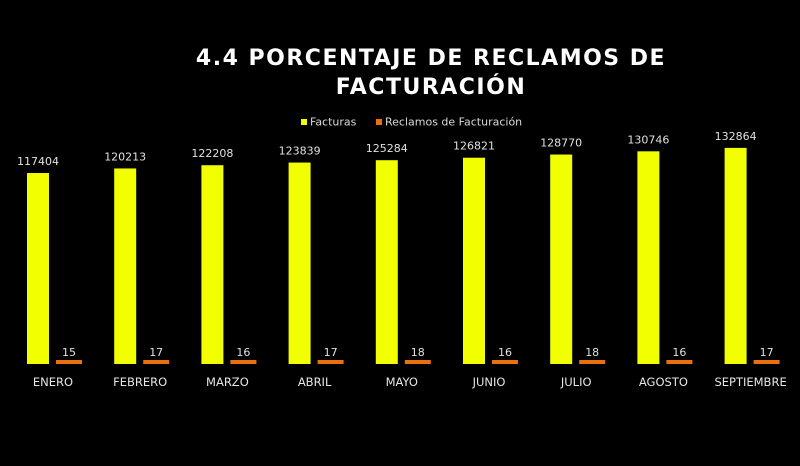 The width and height of the screenshot is (800, 466). What do you see at coordinates (140, 382) in the screenshot?
I see `x-axis-tick-label: FEBRERO` at bounding box center [140, 382].